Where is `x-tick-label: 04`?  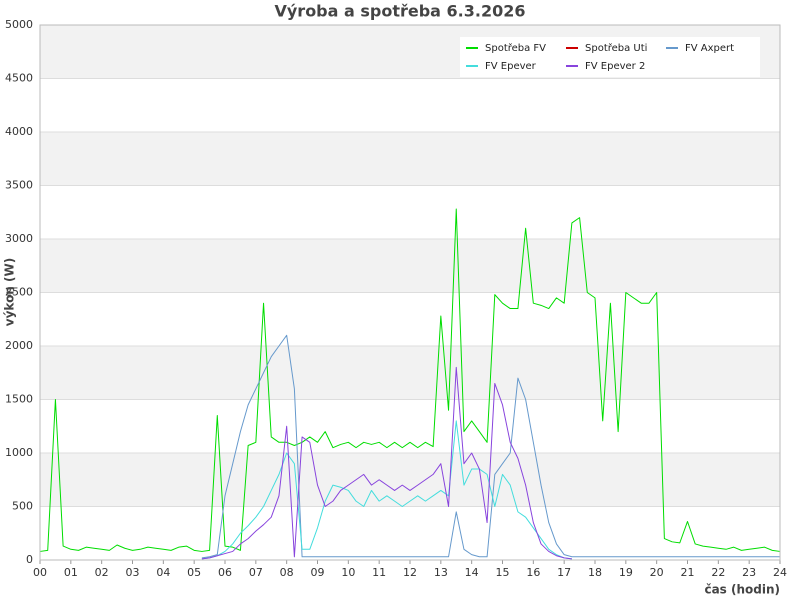 x-tick-label: 04 is located at coordinates (163, 572).